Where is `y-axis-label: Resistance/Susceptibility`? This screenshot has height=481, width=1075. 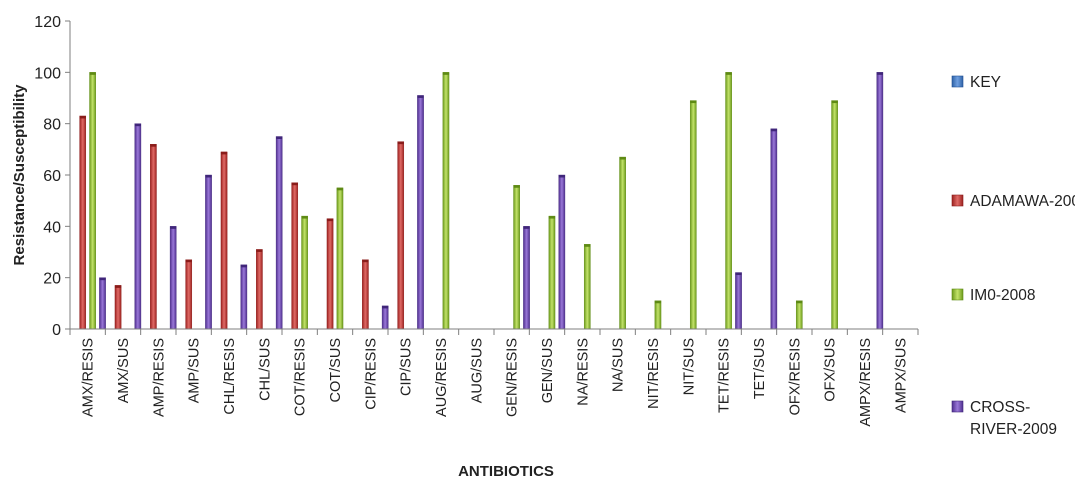 y-axis-label: Resistance/Susceptibility is located at coordinates (19, 175).